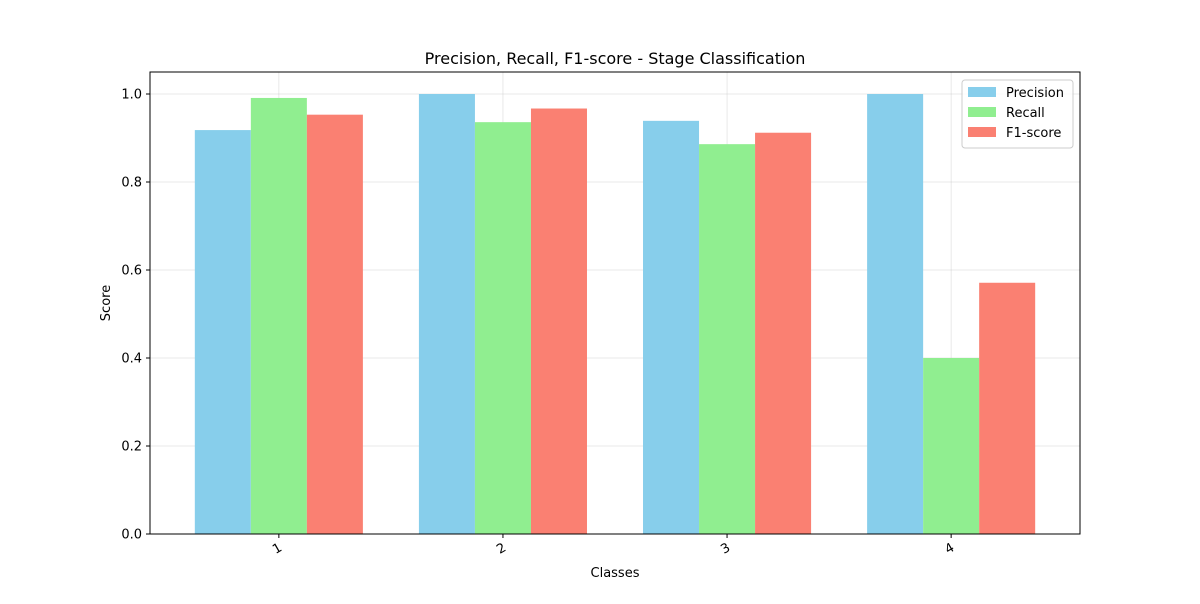 The width and height of the screenshot is (1200, 604). I want to click on y-tick-label: 0.8, so click(131, 183).